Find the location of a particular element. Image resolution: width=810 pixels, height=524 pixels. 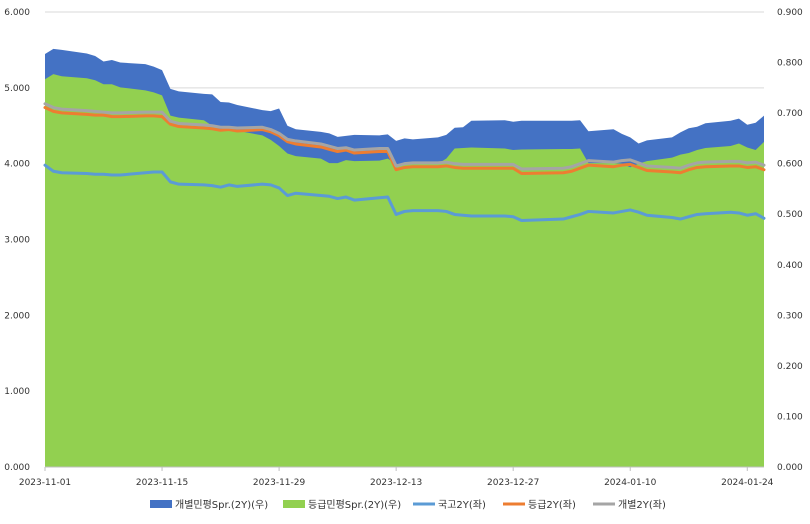

x-tick-label: 2023-12-27 is located at coordinates (513, 483).